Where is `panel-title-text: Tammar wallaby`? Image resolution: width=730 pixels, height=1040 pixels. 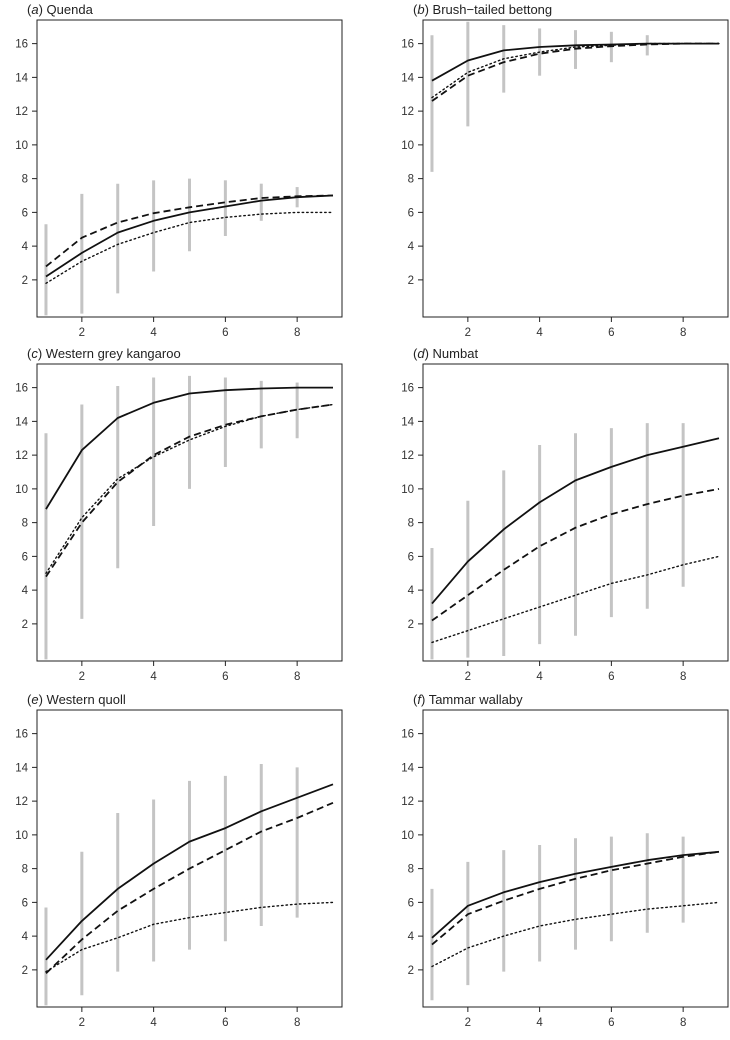
panel-title-text: Tammar wallaby is located at coordinates (476, 699).